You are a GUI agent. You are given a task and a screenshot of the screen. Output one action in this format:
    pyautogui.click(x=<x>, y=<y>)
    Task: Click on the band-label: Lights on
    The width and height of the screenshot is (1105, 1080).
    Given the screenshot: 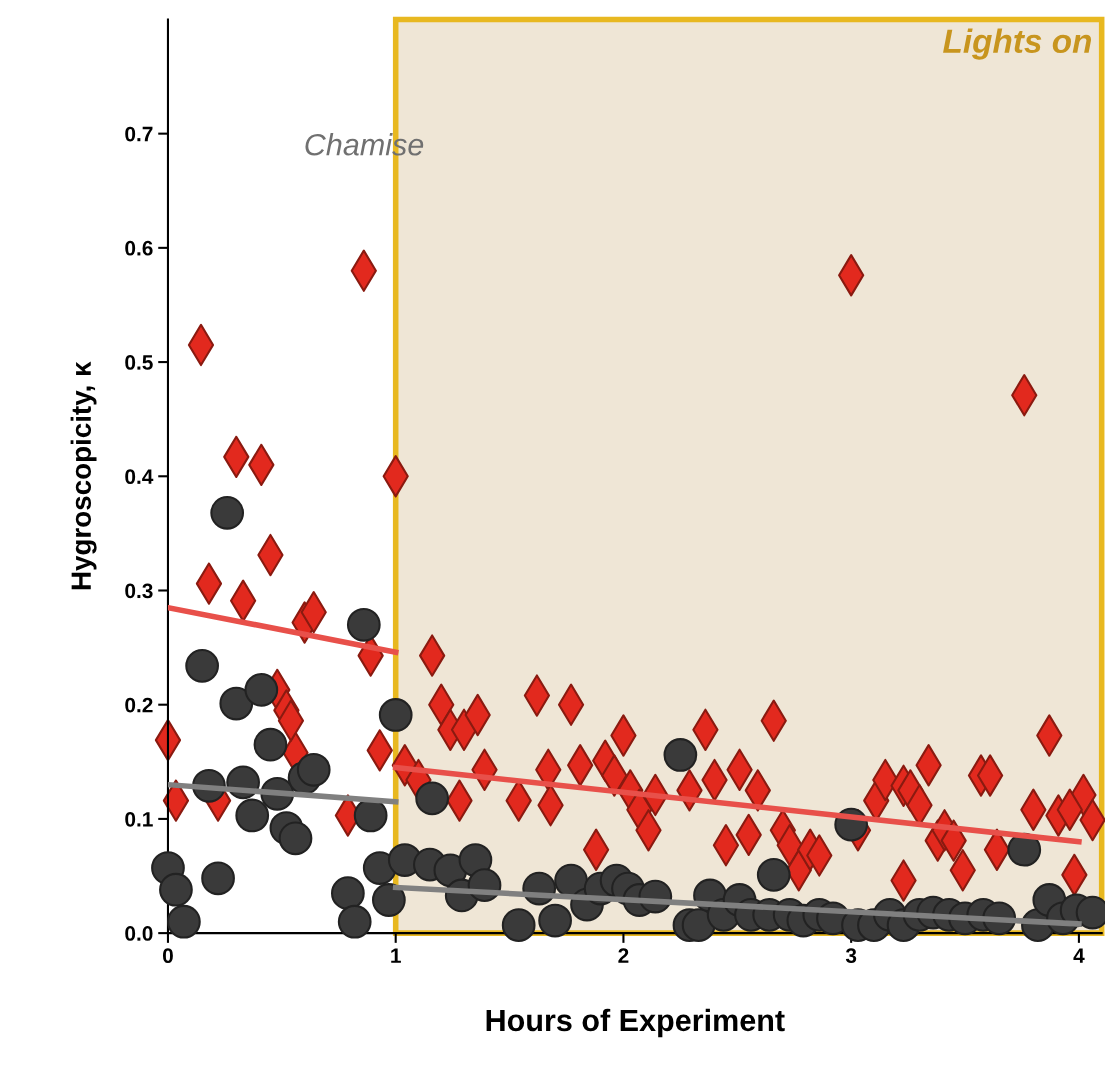 What is the action you would take?
    pyautogui.click(x=1017, y=44)
    